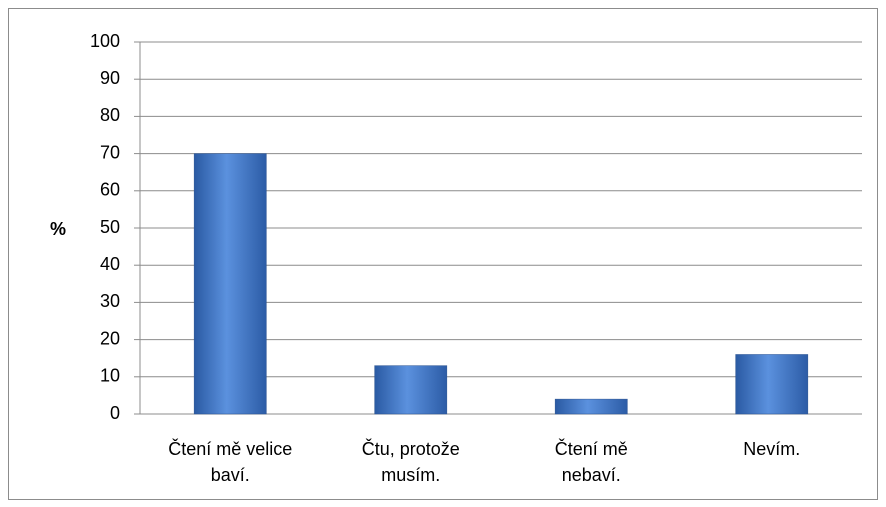 The width and height of the screenshot is (886, 507). What do you see at coordinates (591, 462) in the screenshot?
I see `x-tick-label: Čtení mě nebaví.` at bounding box center [591, 462].